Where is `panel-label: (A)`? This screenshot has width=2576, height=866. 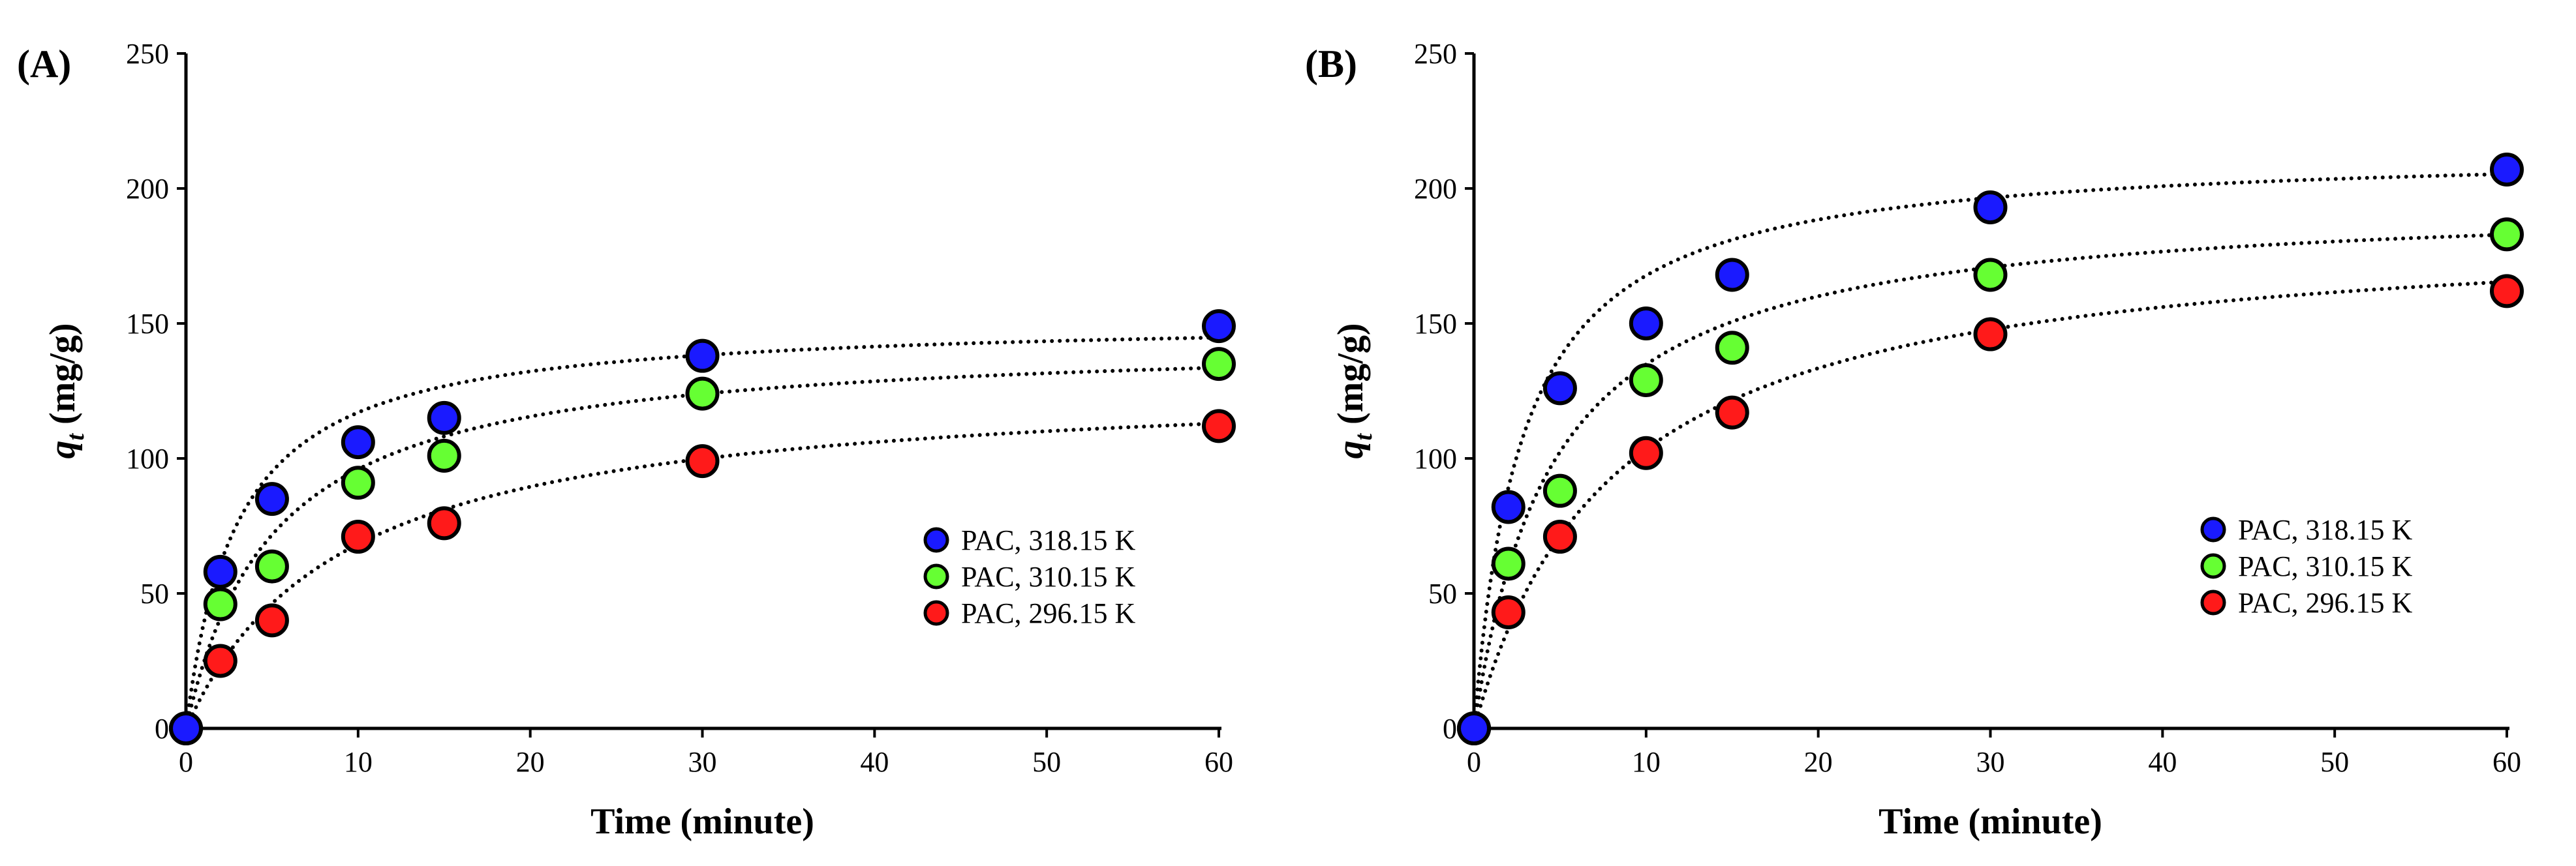 panel-label: (A) is located at coordinates (44, 63).